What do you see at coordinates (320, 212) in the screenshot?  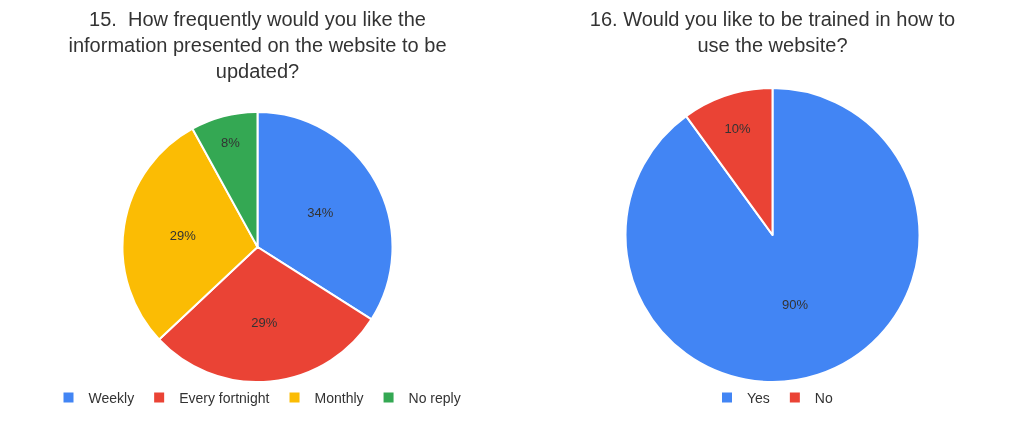 I see `data-label: 34%` at bounding box center [320, 212].